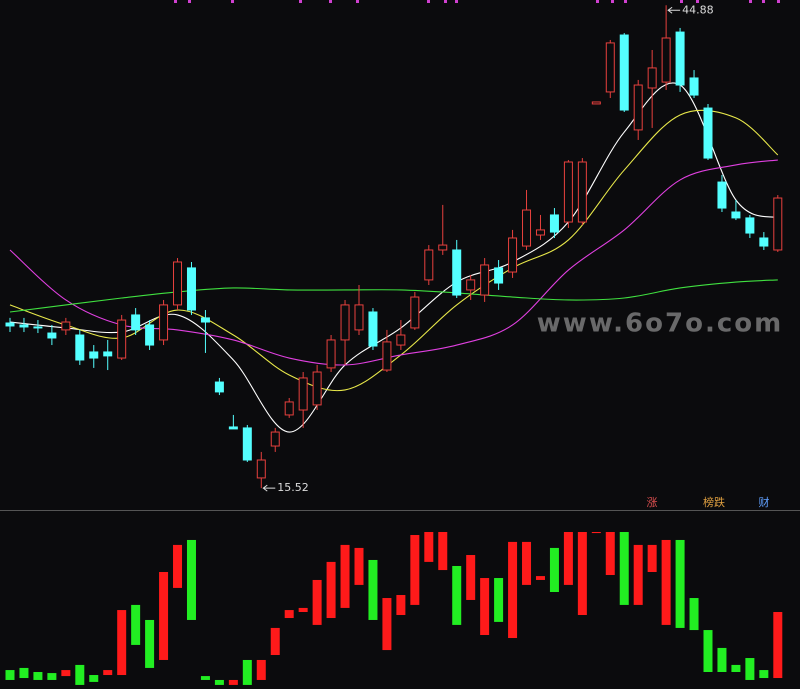 This screenshot has width=800, height=689. Describe the element at coordinates (393, 296) in the screenshot. I see `moving-average-line` at that location.